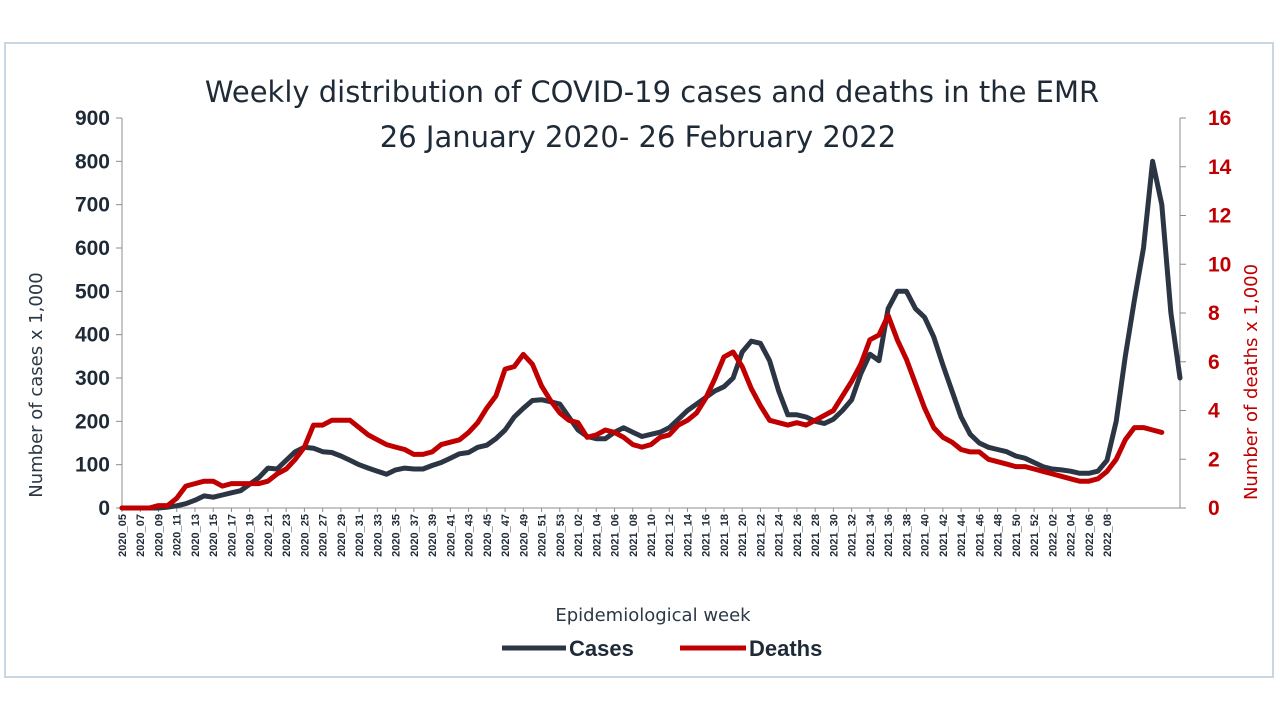 This screenshot has height=720, width=1280. Describe the element at coordinates (780, 535) in the screenshot. I see `x-tick-label: 2021_24` at that location.